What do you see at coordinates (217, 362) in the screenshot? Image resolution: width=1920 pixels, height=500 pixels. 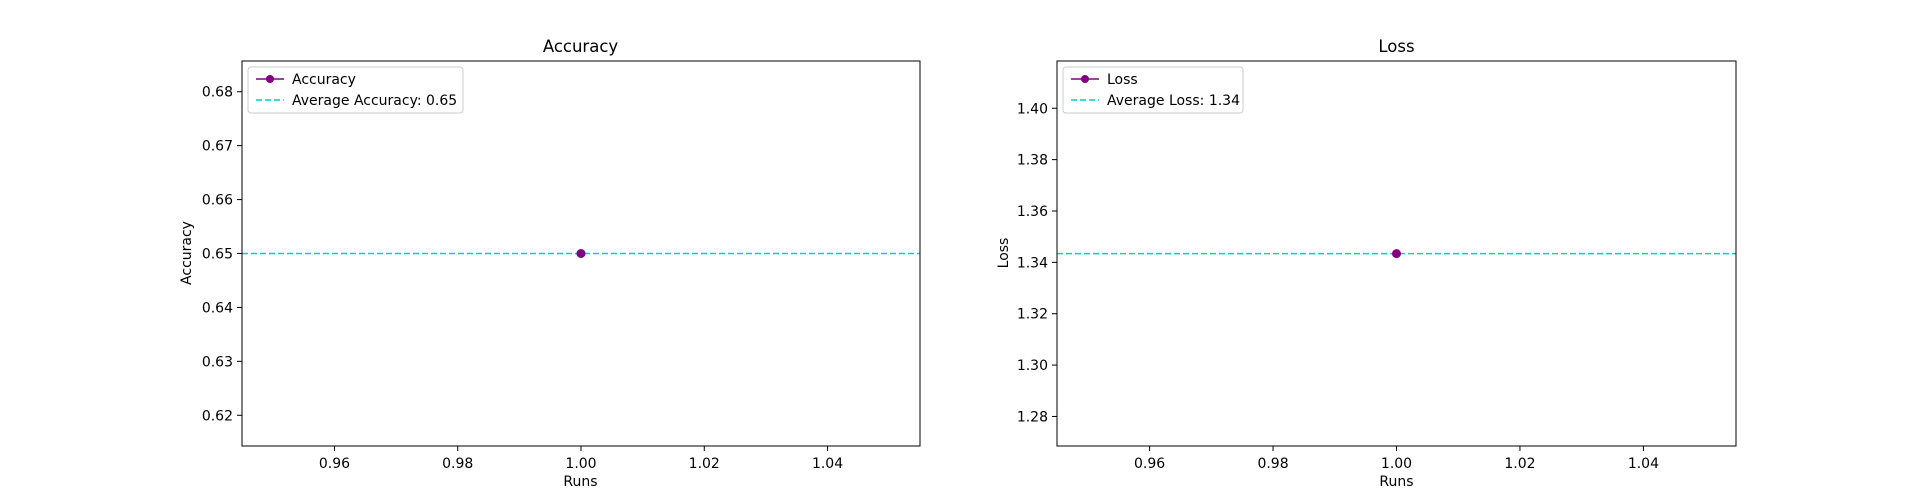 I see `accuracy-y-tick-label: 0.63` at bounding box center [217, 362].